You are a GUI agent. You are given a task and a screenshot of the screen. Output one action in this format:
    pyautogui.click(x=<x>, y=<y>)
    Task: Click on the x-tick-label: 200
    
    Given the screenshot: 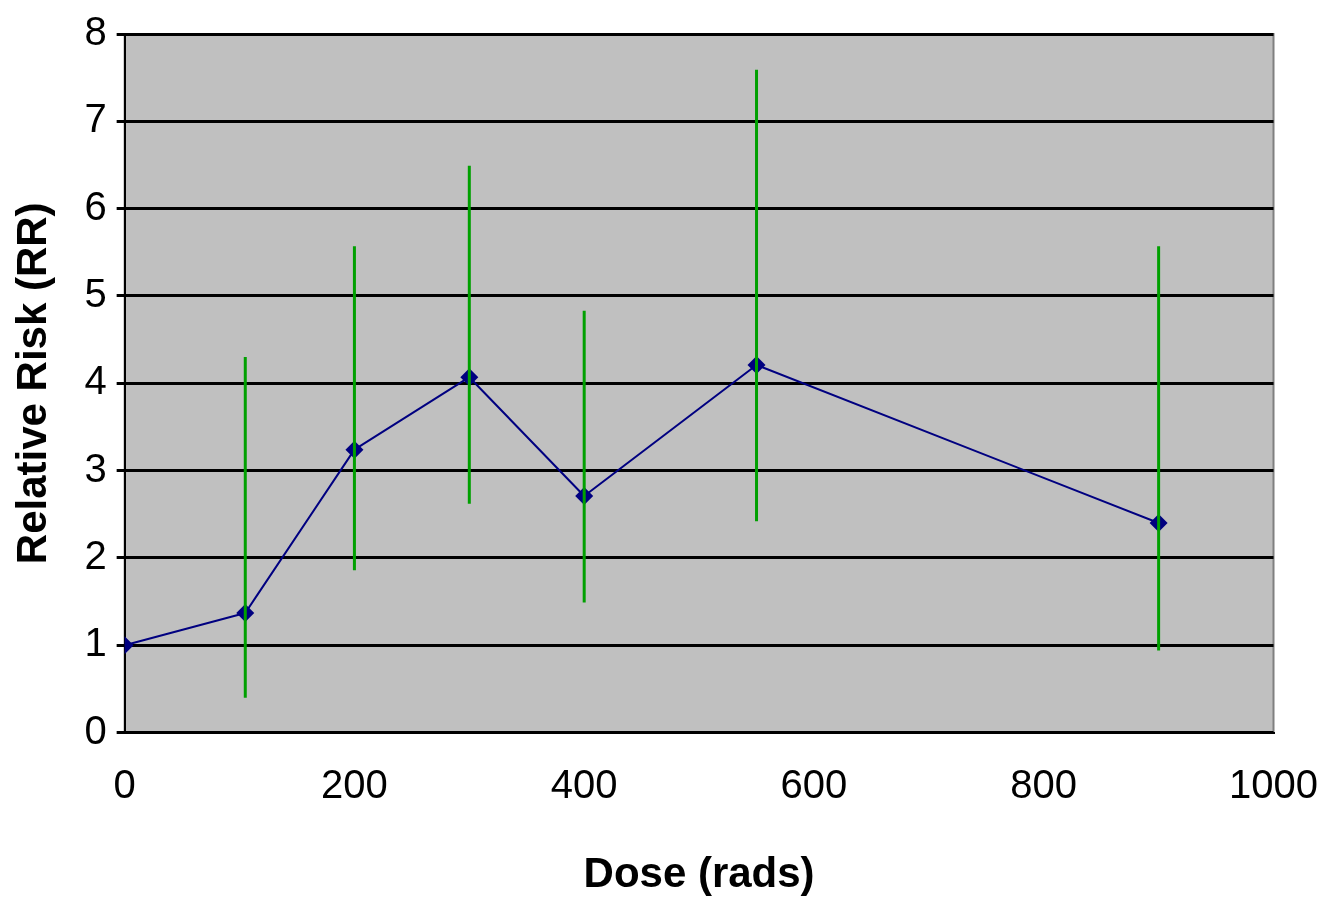 What is the action you would take?
    pyautogui.click(x=354, y=783)
    